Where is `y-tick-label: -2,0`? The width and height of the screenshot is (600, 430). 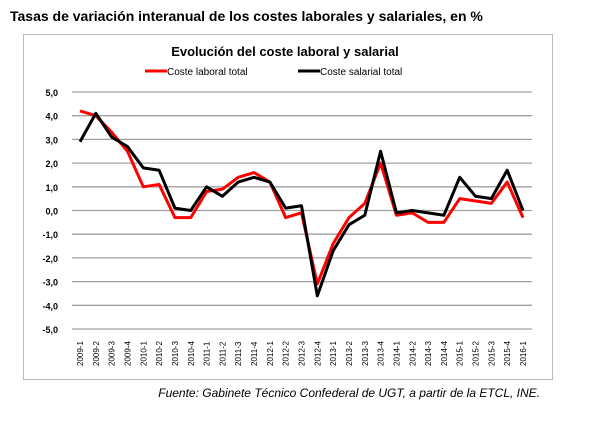
y-tick-label: -2,0 is located at coordinates (50, 259).